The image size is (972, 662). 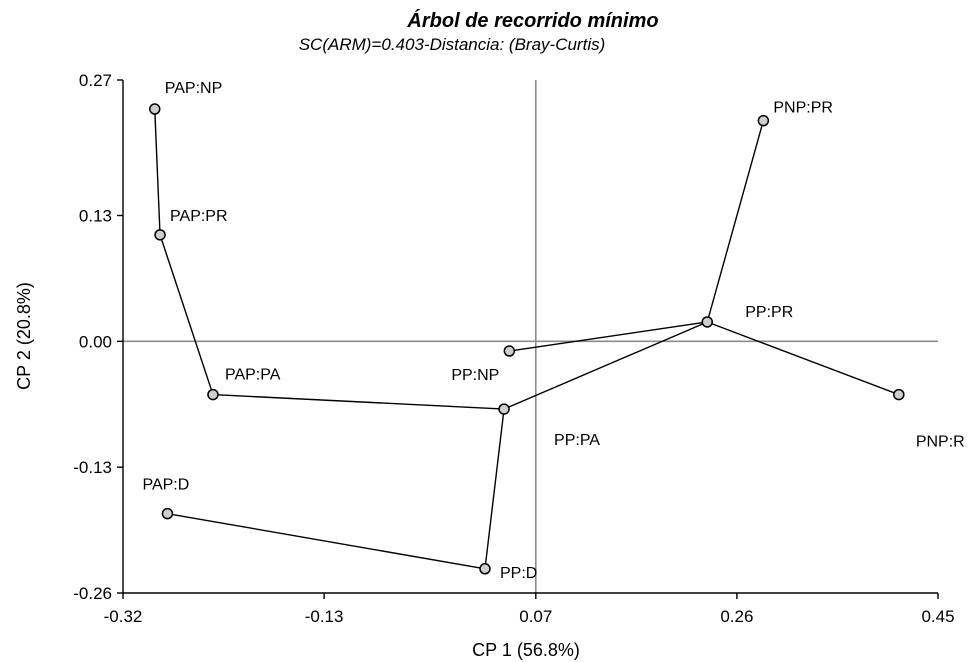 What do you see at coordinates (769, 312) in the screenshot?
I see `point-label: PP:PR` at bounding box center [769, 312].